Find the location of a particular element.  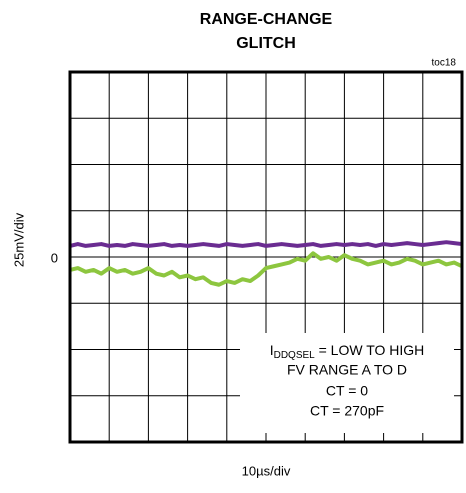

annotation-text: = LOW TO HIGH is located at coordinates (370, 350).